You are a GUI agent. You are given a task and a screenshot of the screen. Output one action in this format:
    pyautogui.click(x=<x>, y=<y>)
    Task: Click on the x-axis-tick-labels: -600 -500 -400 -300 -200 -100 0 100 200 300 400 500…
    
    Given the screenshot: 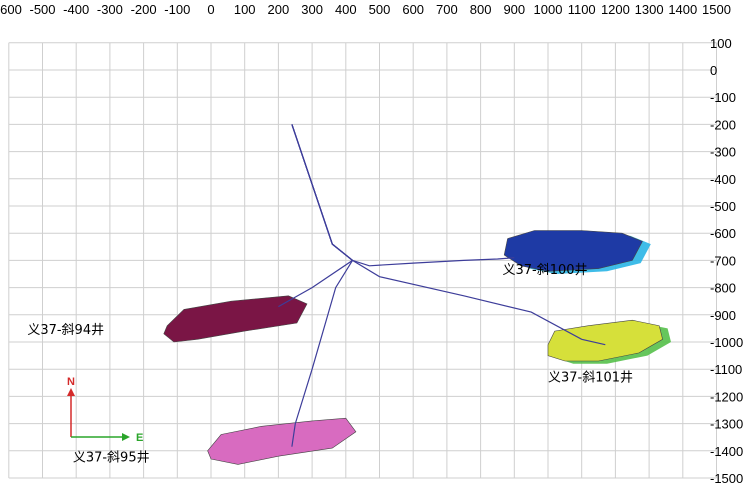 What is the action you would take?
    pyautogui.click(x=365, y=9)
    